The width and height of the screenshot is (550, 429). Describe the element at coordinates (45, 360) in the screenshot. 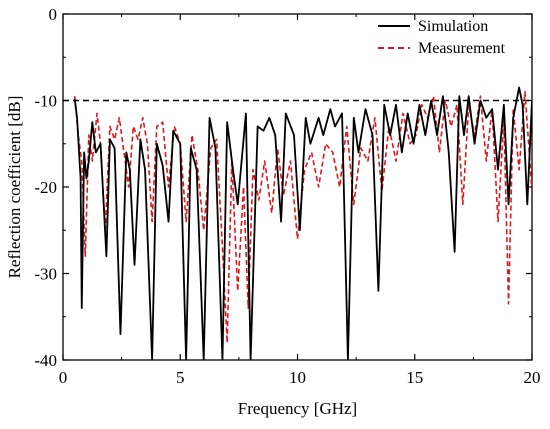

I see `y-tick-label: -40` at that location.